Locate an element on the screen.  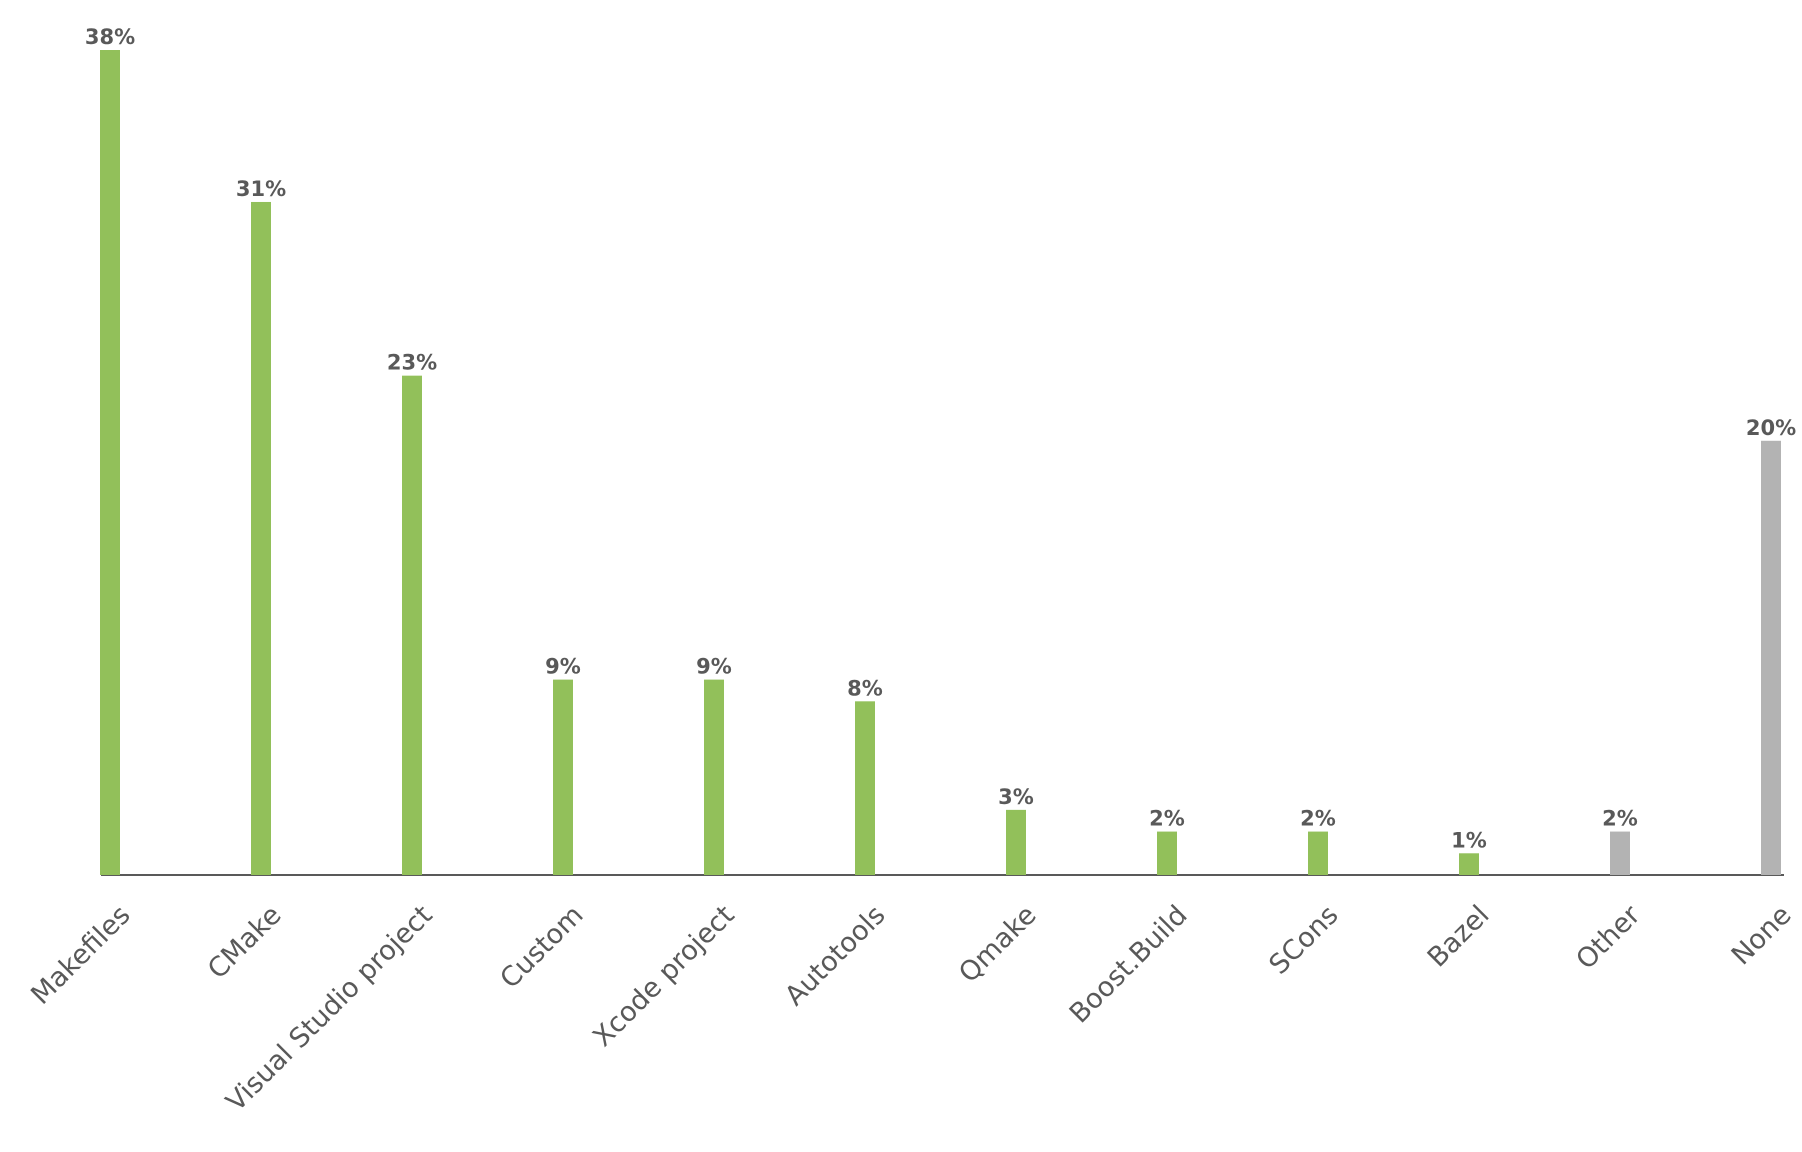
x-tick-label: Boost.Build is located at coordinates (1129, 965).